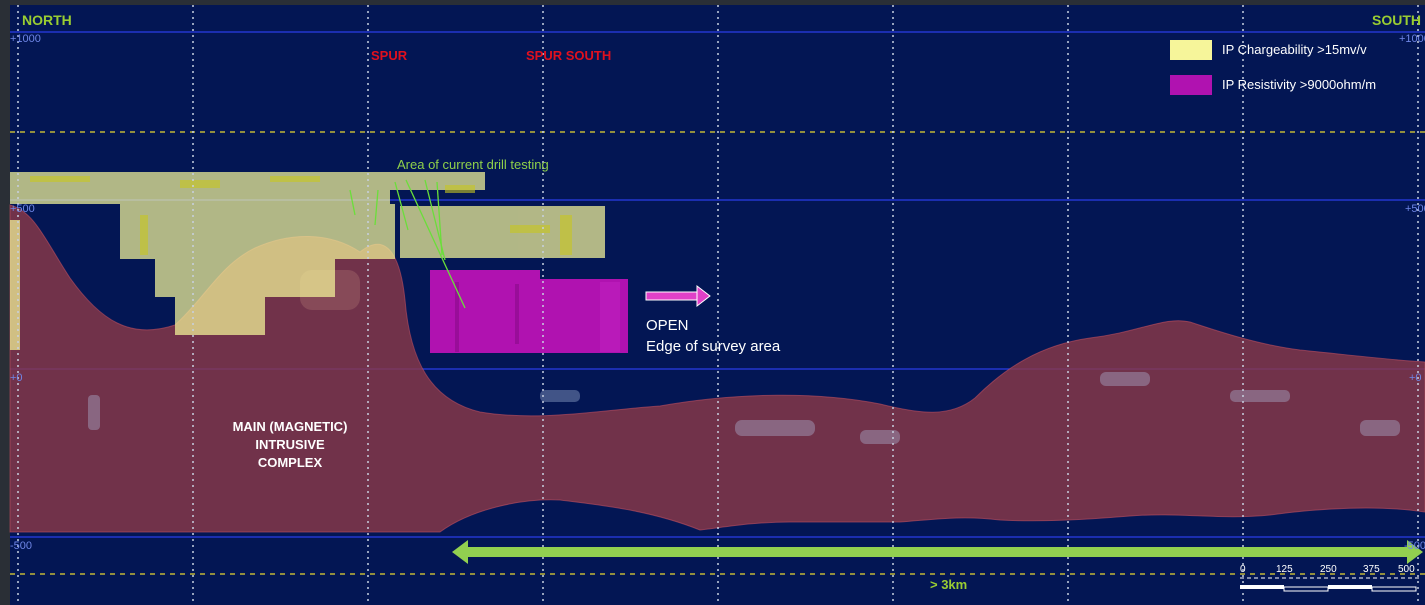 Image resolution: width=1425 pixels, height=605 pixels. Describe the element at coordinates (473, 164) in the screenshot. I see `drill-area-label: Area of current drill testing` at that location.